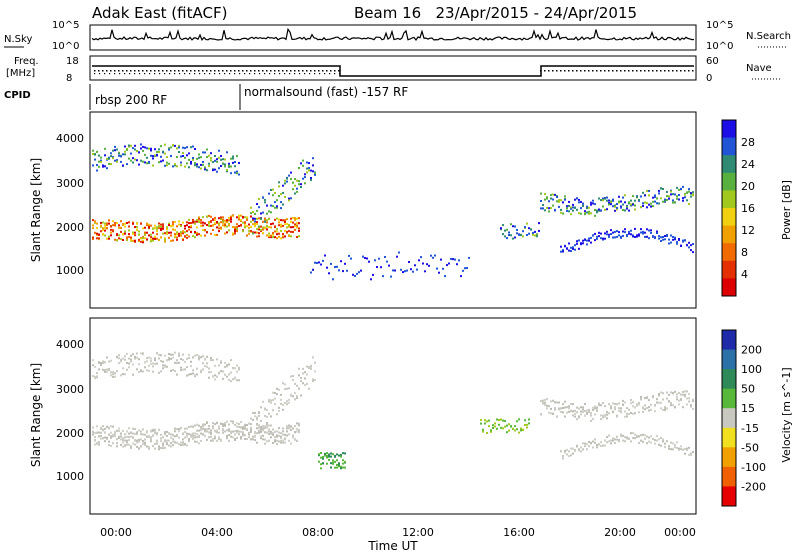  What do you see at coordinates (70, 270) in the screenshot?
I see `power-ytick: 1000` at bounding box center [70, 270].